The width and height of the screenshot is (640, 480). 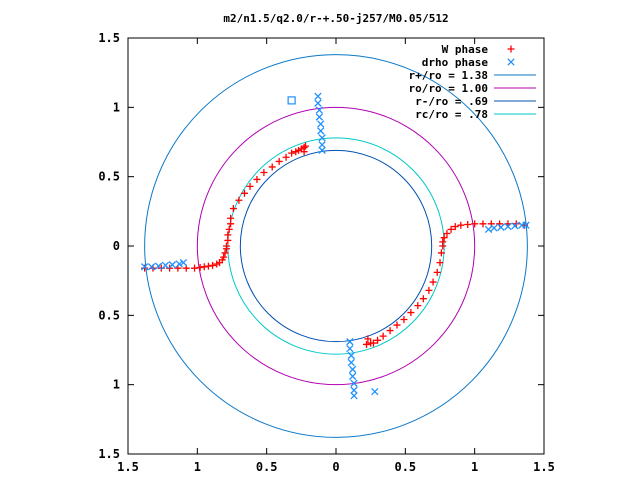 What do you see at coordinates (465, 49) in the screenshot?
I see `legend-label: W phase` at bounding box center [465, 49].